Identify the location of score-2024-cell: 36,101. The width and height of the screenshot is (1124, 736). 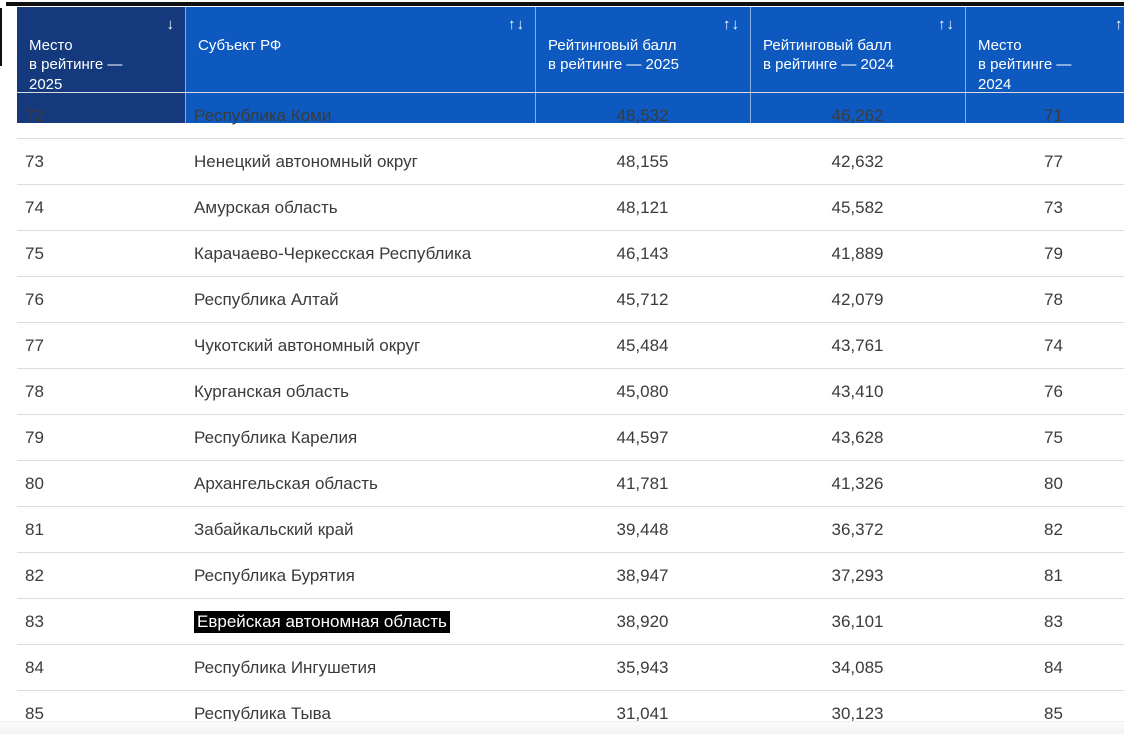
(857, 621).